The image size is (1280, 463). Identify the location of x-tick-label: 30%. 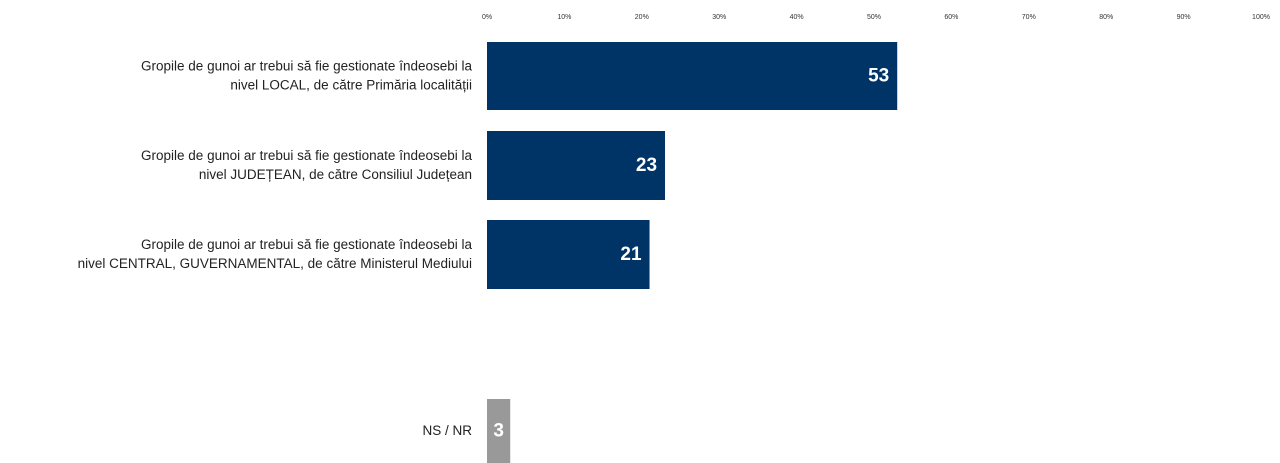
(719, 17).